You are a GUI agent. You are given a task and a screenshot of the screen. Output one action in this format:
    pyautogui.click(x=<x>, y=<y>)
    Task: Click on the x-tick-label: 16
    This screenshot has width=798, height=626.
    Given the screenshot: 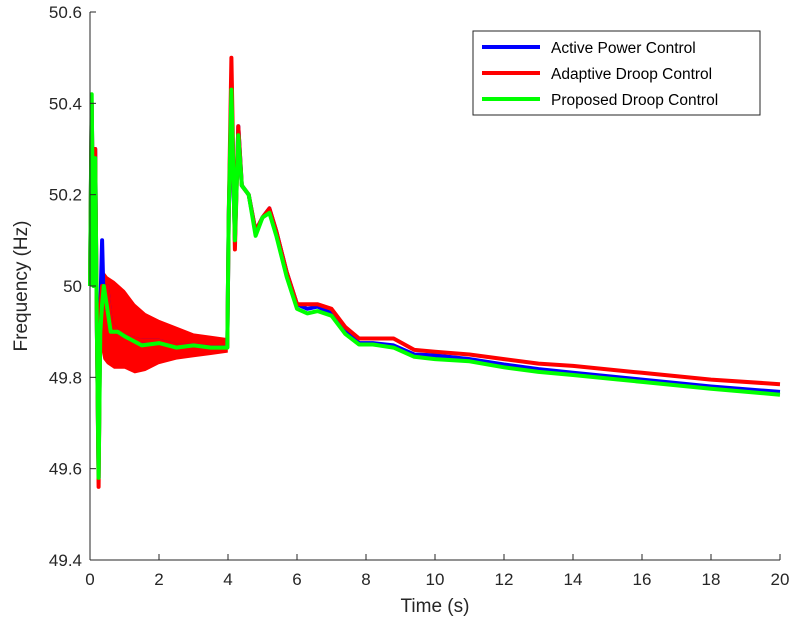 What is the action you would take?
    pyautogui.click(x=642, y=579)
    